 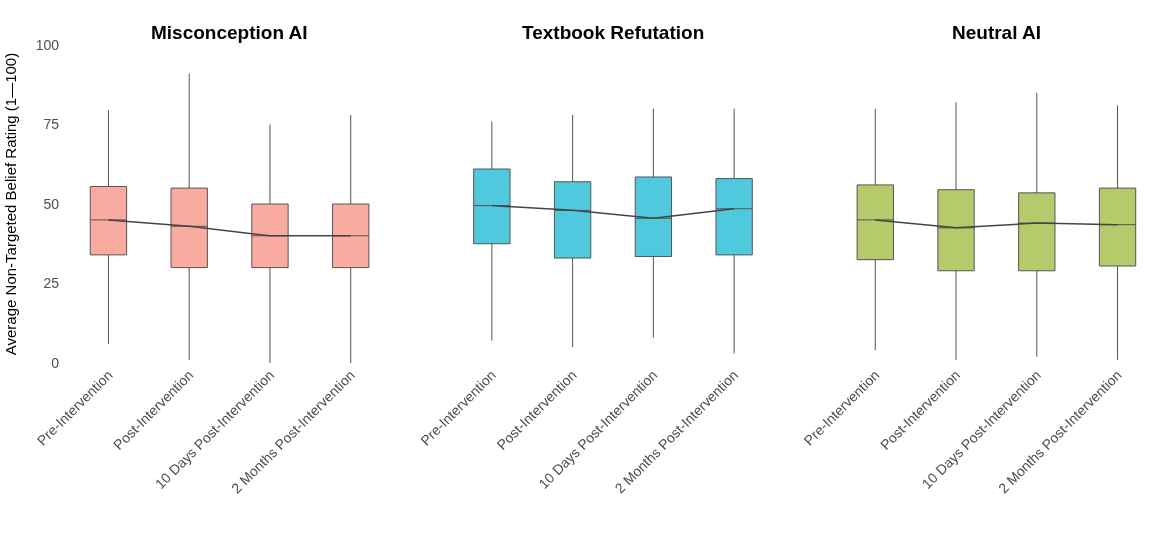 I want to click on y-axis-title: Average Non-Targeted Belief Rating (1—100), so click(x=10, y=204).